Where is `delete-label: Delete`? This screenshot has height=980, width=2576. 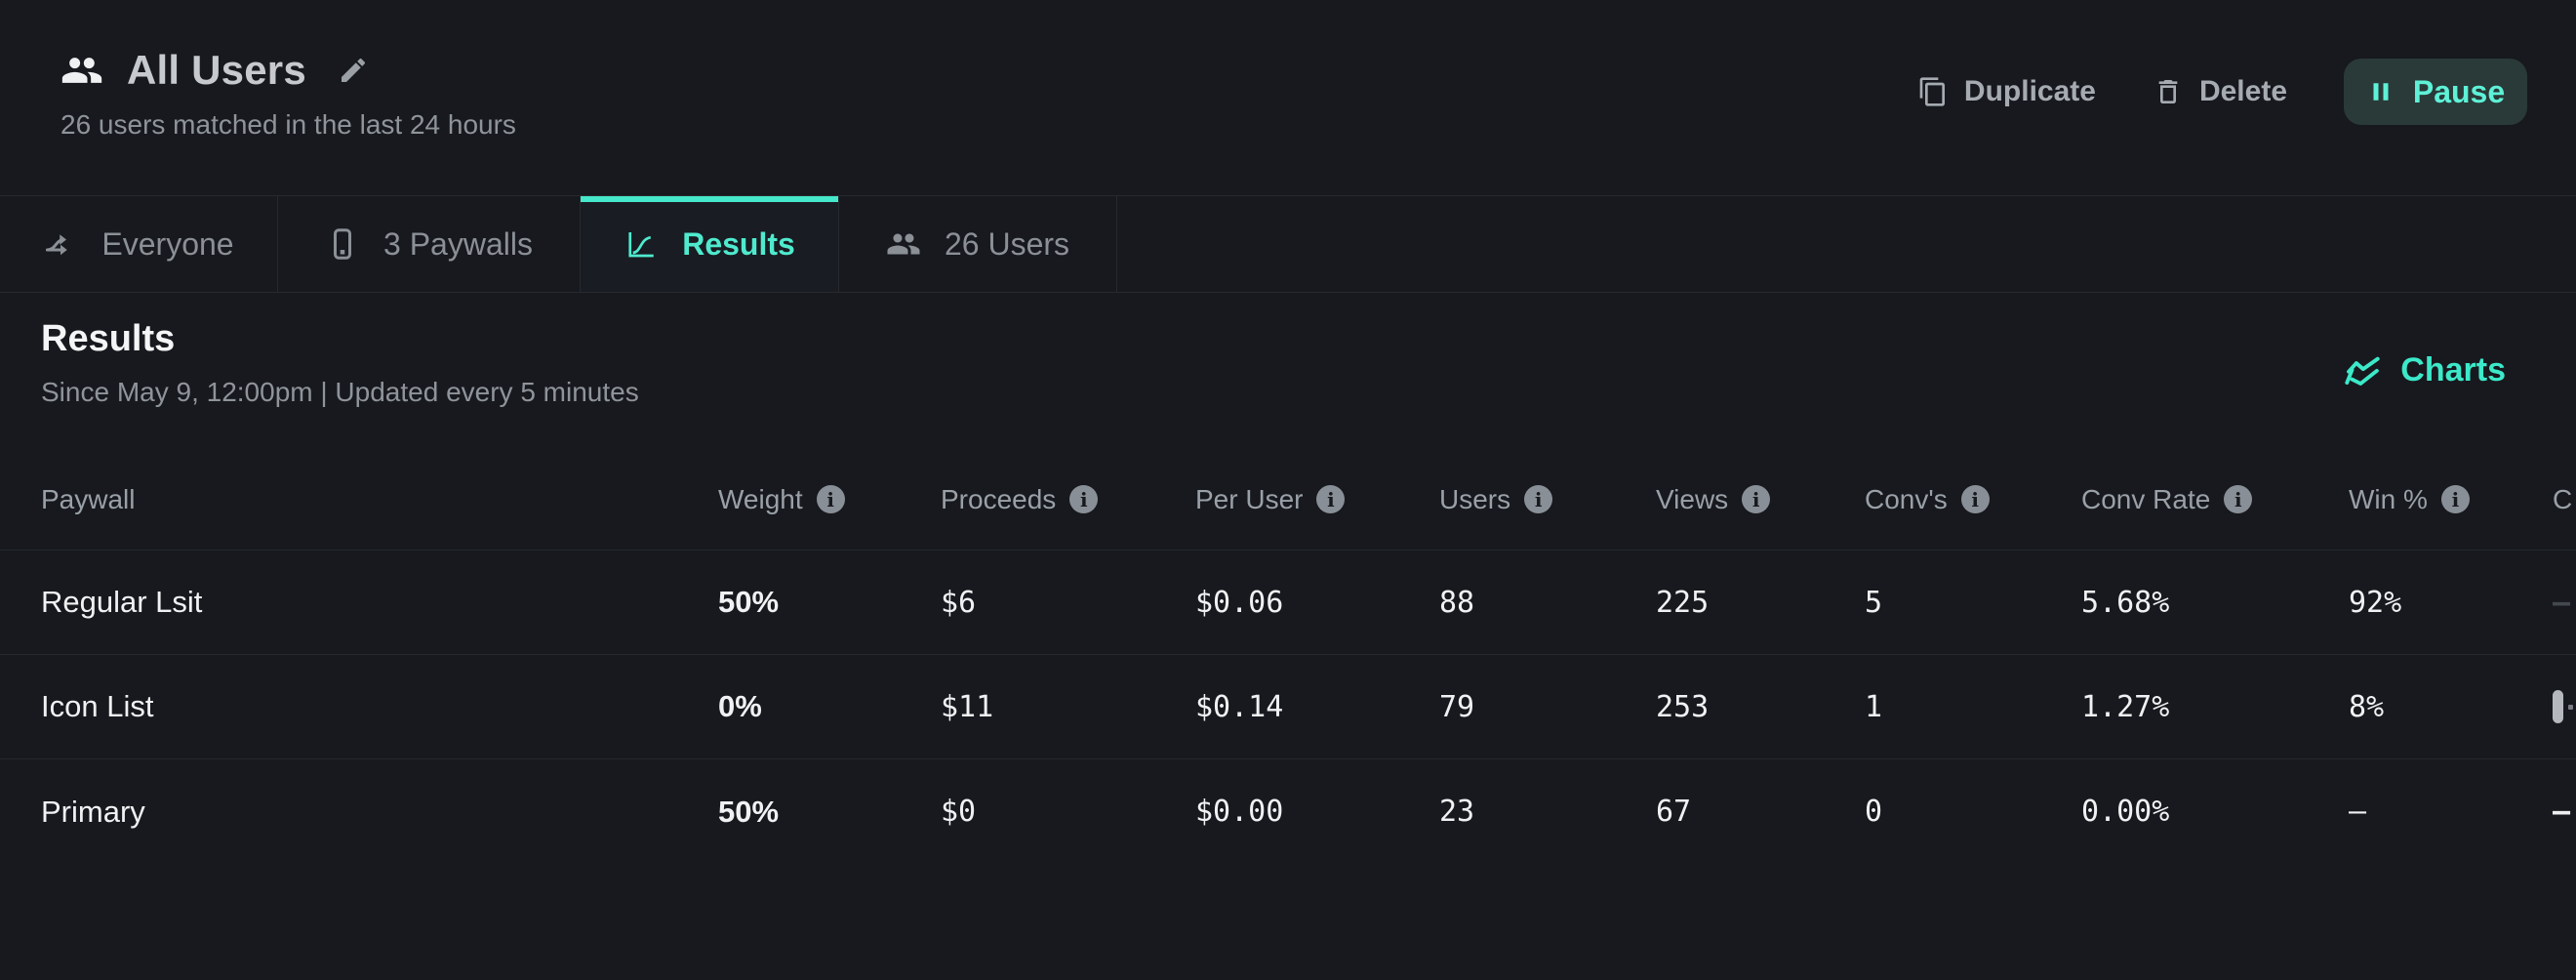
delete-label: Delete is located at coordinates (2242, 91).